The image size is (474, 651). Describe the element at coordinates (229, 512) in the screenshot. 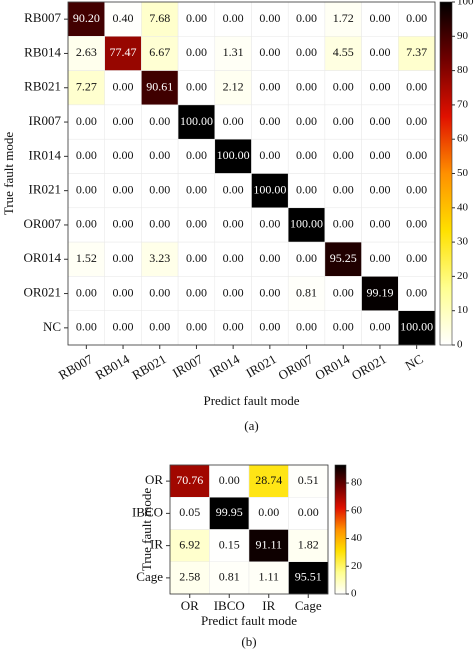

I see `cell-value: 99.95` at that location.